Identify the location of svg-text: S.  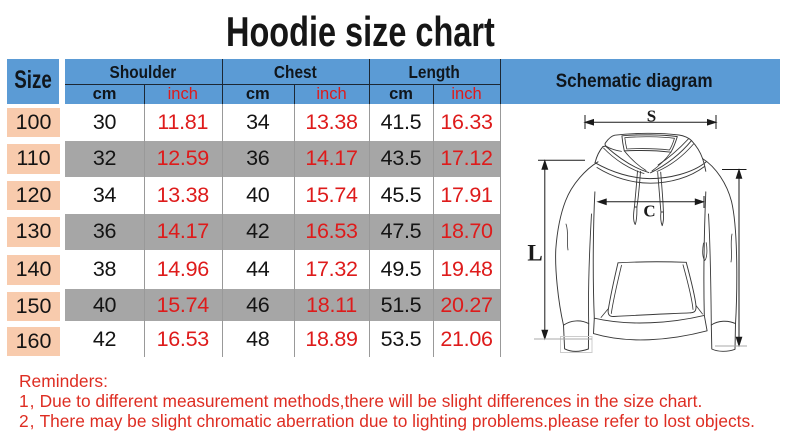
(651, 115).